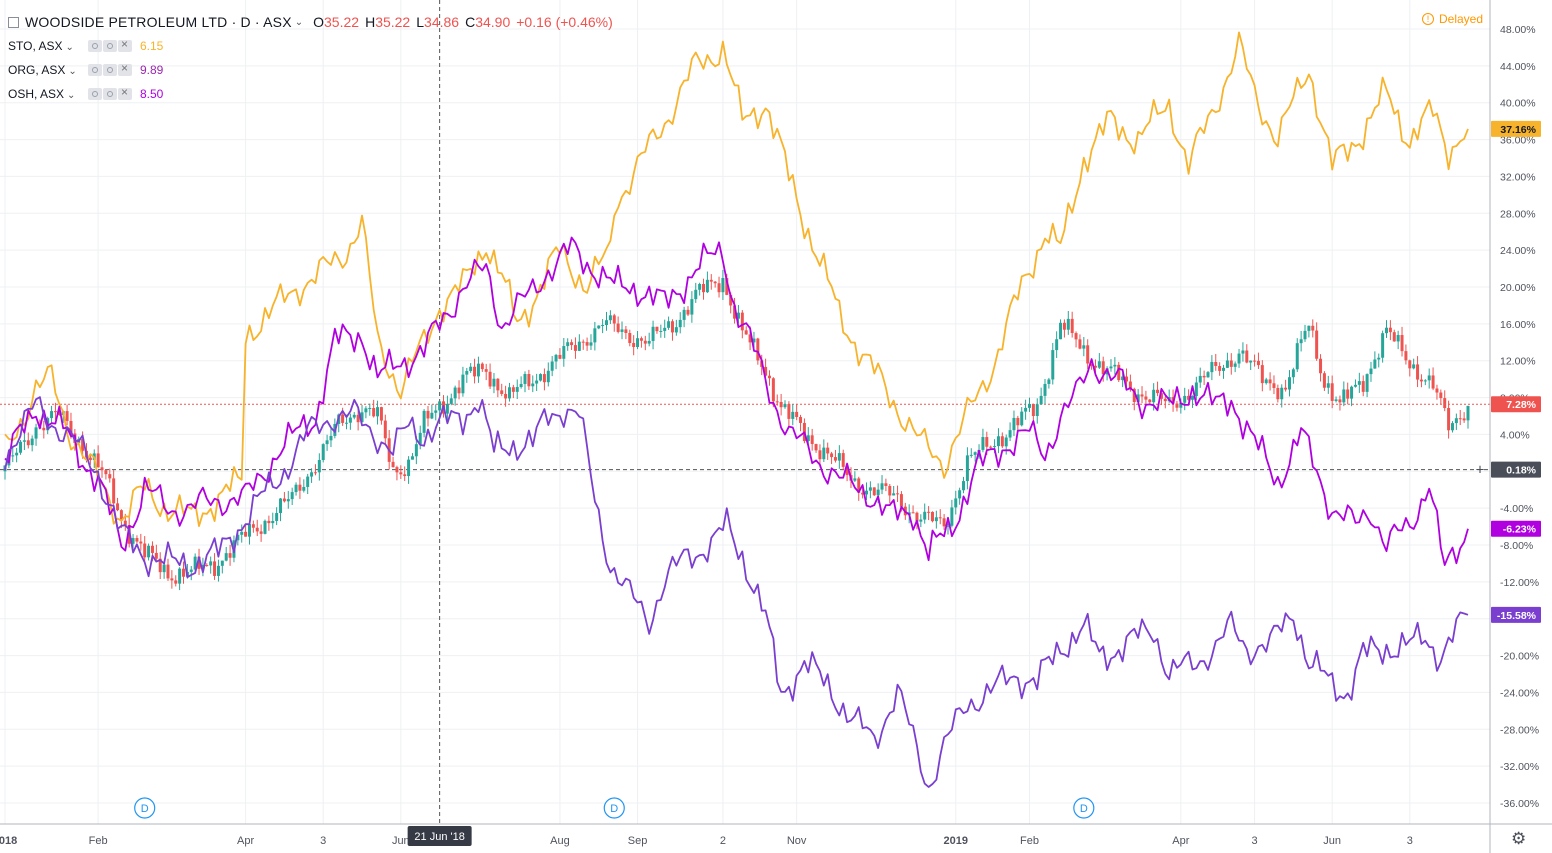 The width and height of the screenshot is (1552, 853). What do you see at coordinates (310, 94) in the screenshot?
I see `compare-row-osh: OSH, ASX⌄ 8.50` at bounding box center [310, 94].